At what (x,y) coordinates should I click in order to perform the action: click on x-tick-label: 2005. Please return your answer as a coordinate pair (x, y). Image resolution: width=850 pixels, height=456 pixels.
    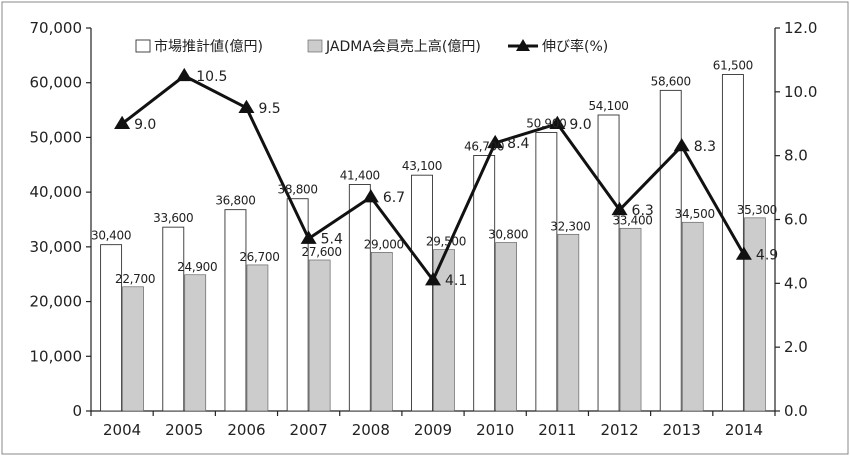
    Looking at the image, I should click on (184, 430).